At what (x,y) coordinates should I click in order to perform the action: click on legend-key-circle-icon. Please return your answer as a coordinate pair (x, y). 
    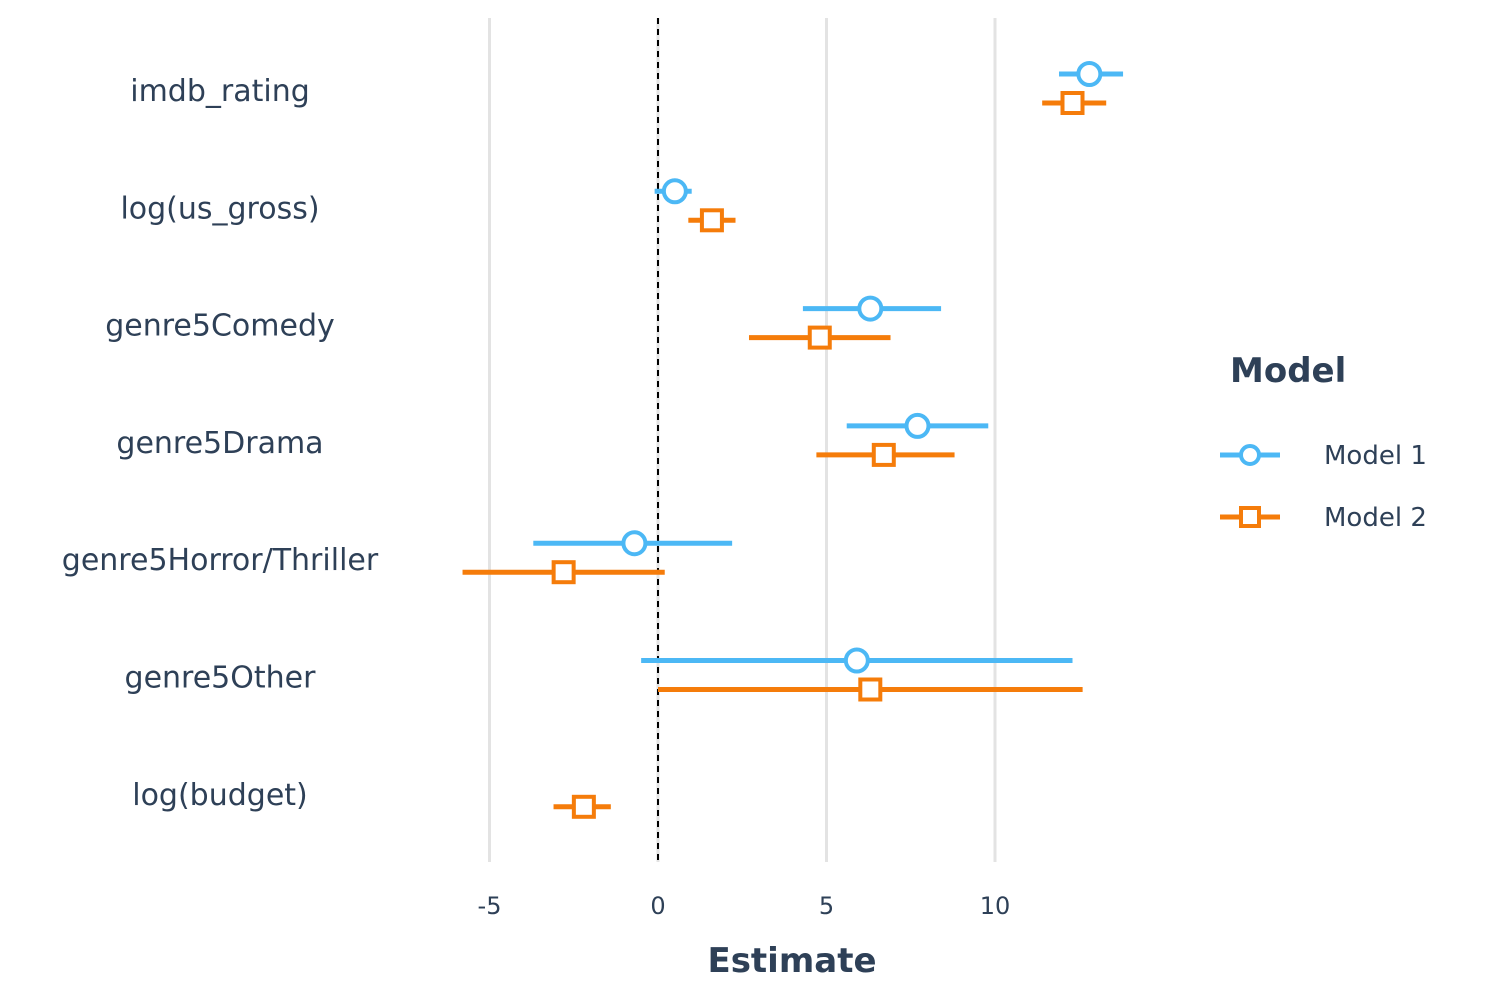
    Looking at the image, I should click on (1250, 455).